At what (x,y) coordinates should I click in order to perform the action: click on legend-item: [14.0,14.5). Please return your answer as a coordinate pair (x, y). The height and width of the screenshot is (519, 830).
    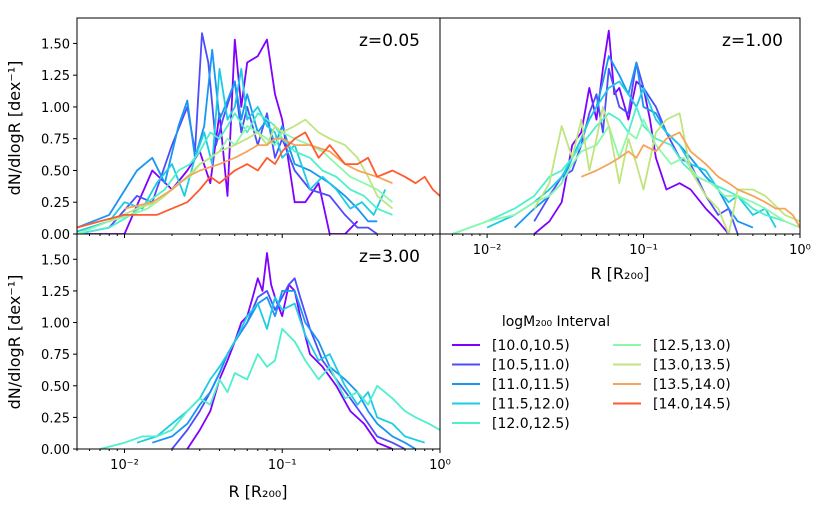
    Looking at the image, I should click on (672, 405).